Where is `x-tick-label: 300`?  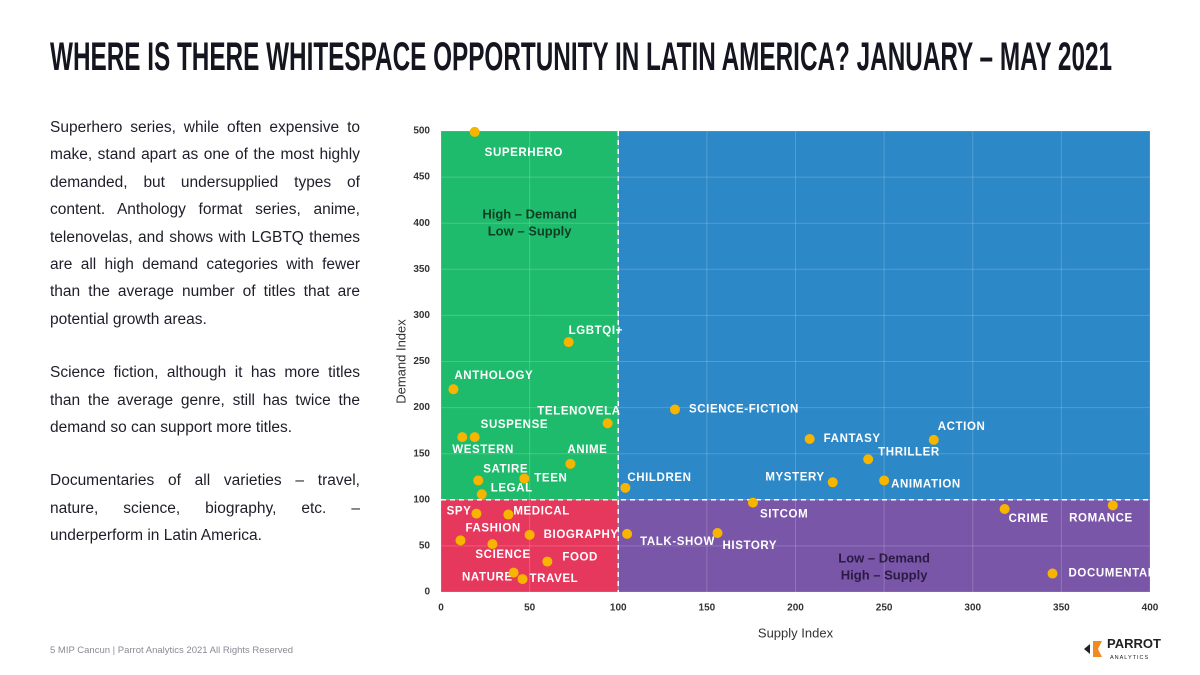
x-tick-label: 300 is located at coordinates (972, 608).